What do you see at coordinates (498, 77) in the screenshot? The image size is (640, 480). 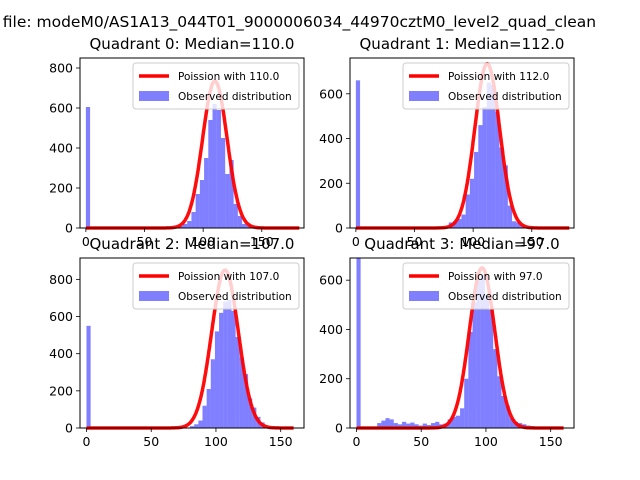 I see `legend-line-label: Poission with 112.0` at bounding box center [498, 77].